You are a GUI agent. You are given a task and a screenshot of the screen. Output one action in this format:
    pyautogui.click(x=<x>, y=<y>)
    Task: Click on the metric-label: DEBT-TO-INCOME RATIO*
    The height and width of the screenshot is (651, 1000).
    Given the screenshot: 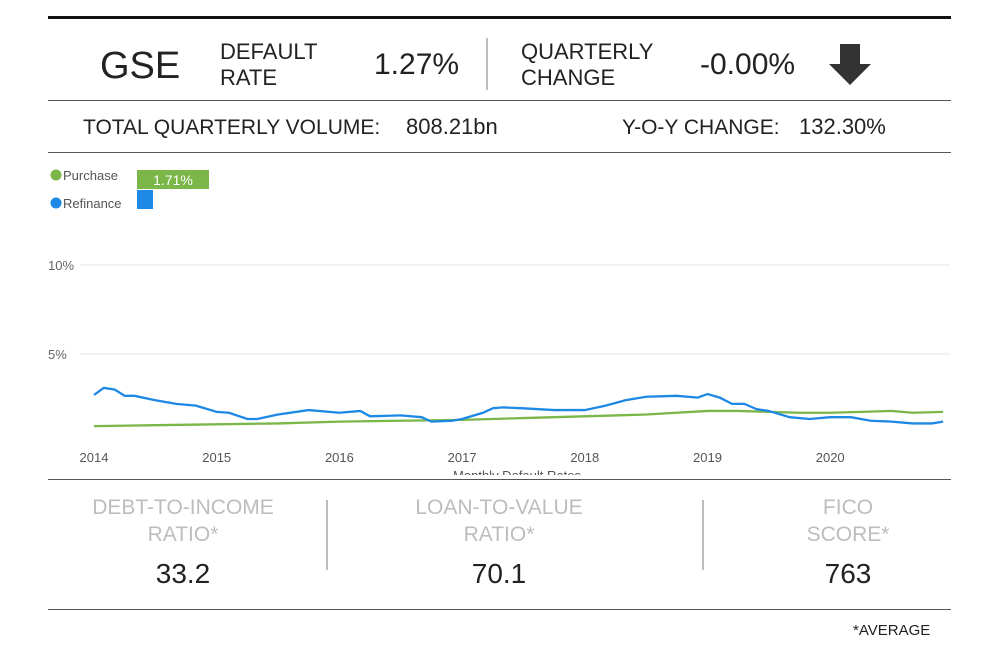 What is the action you would take?
    pyautogui.click(x=183, y=521)
    